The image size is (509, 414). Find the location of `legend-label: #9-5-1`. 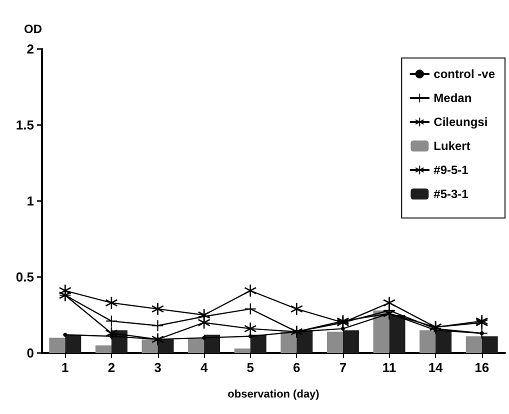

legend-label: #9-5-1 is located at coordinates (451, 170).